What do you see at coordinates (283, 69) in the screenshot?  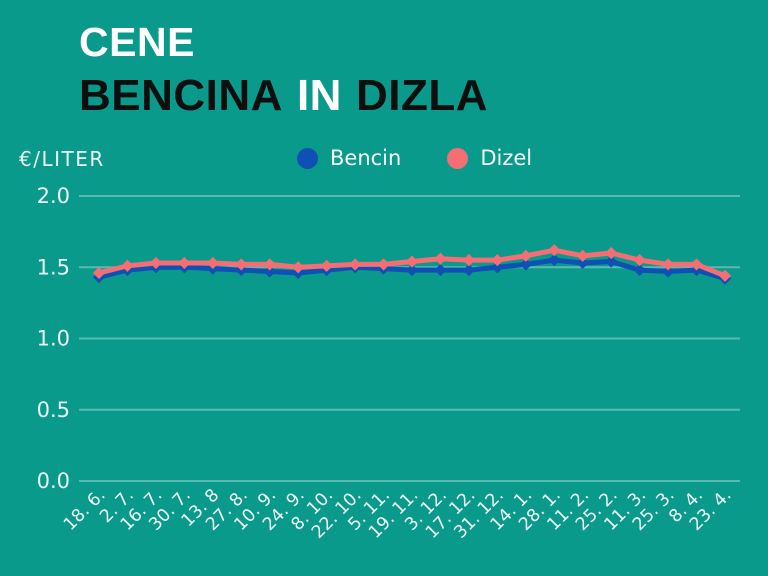 I see `chart-title: CENE BENCINA IN DIZLA` at bounding box center [283, 69].